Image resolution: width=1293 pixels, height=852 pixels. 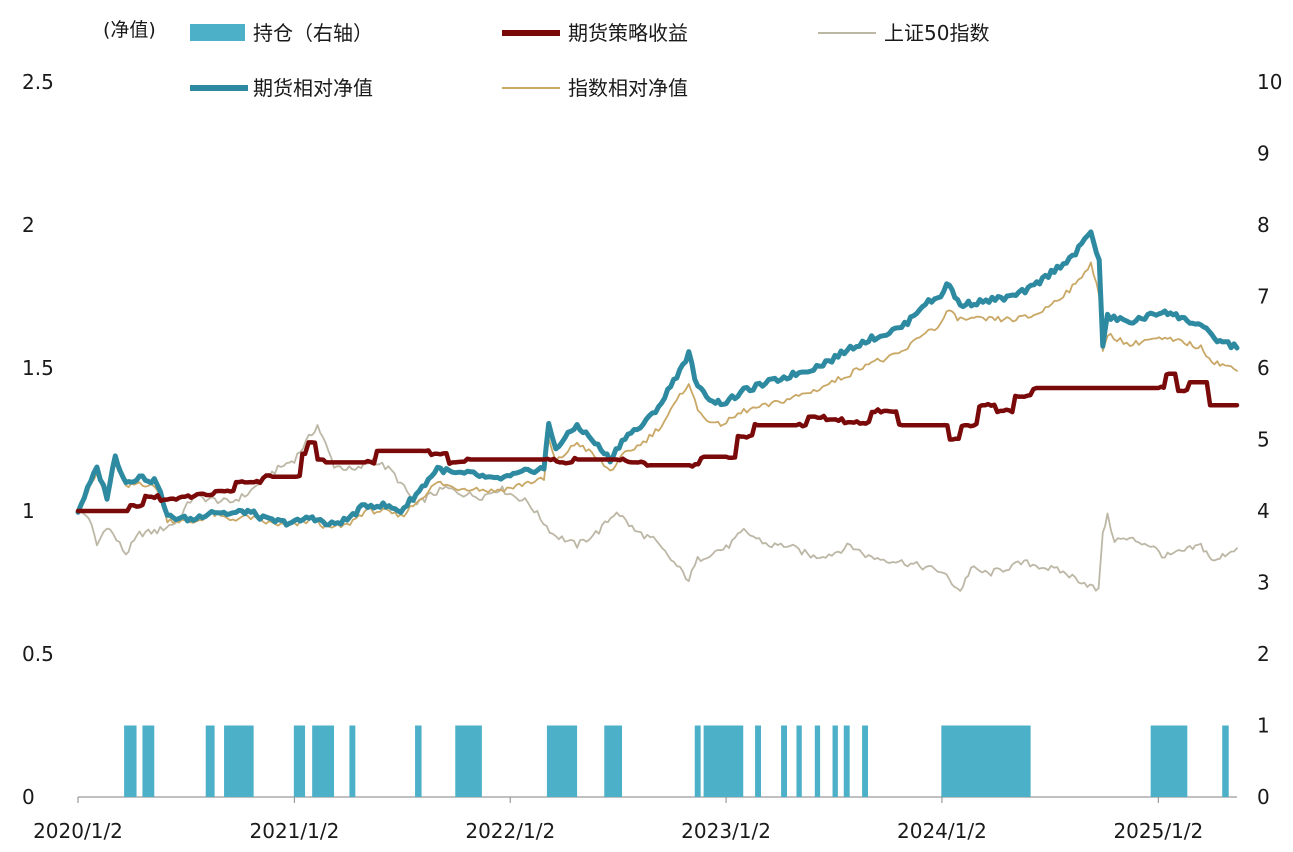 I want to click on right-tick-label: 10, so click(x=1269, y=82).